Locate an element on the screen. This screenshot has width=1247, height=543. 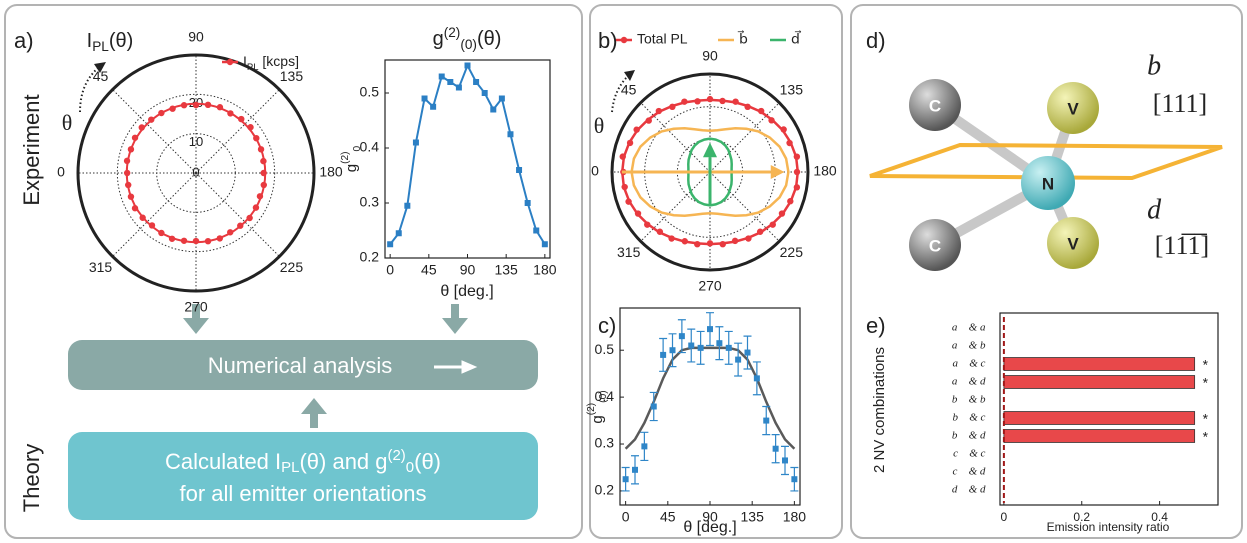
theta-tick-label: 135 is located at coordinates (292, 76).